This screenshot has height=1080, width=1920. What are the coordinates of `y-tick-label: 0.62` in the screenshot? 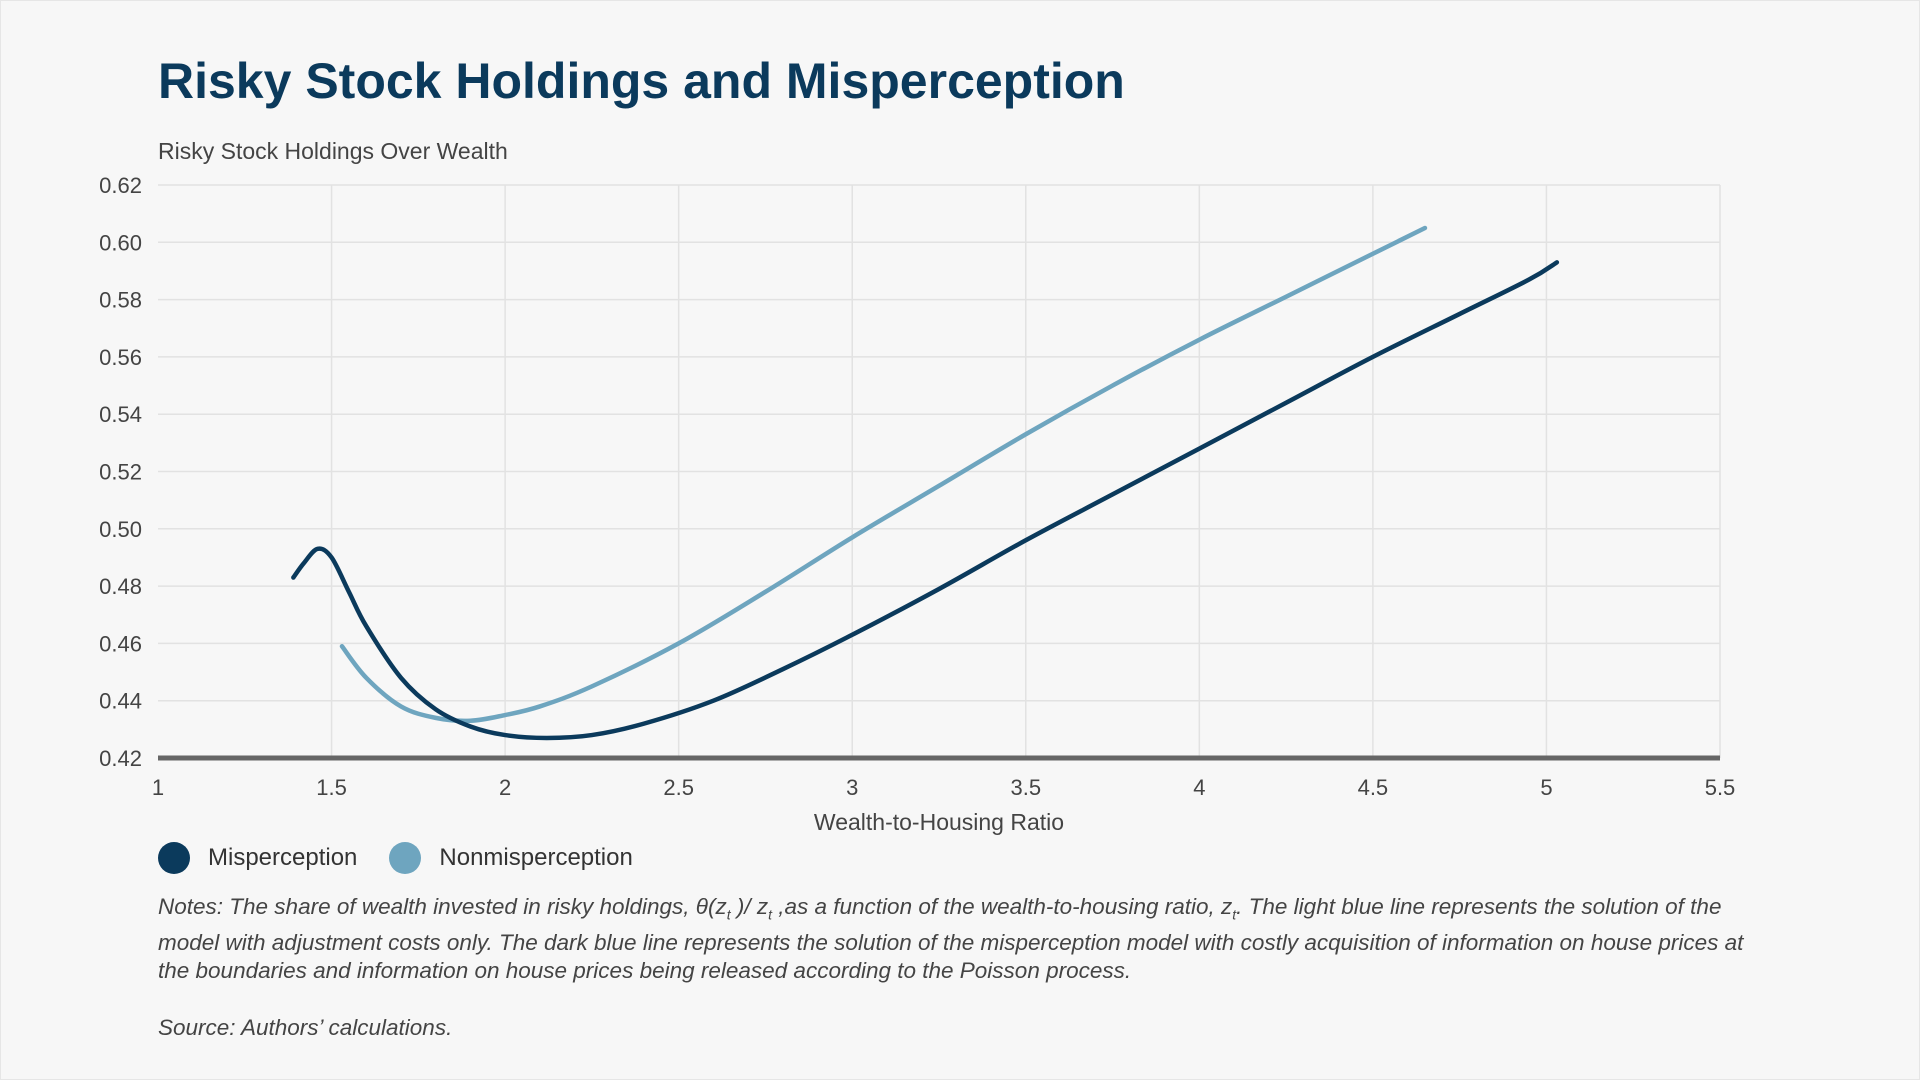 It's located at (120, 185).